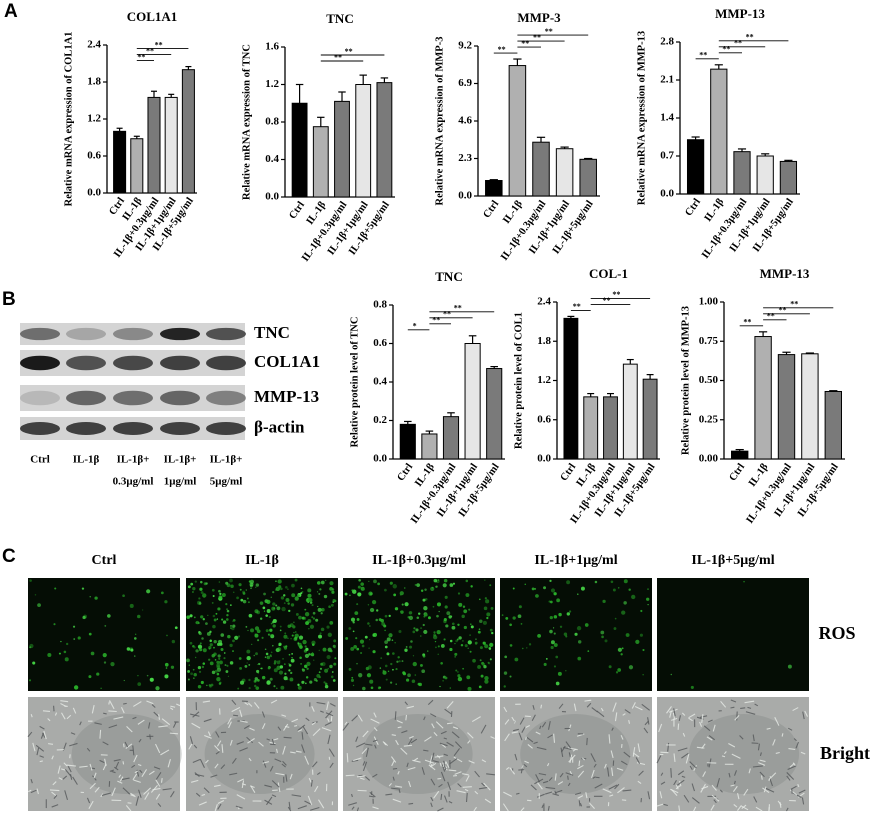  Describe the element at coordinates (380, 305) in the screenshot. I see `y-tick-label: 0.8` at that location.